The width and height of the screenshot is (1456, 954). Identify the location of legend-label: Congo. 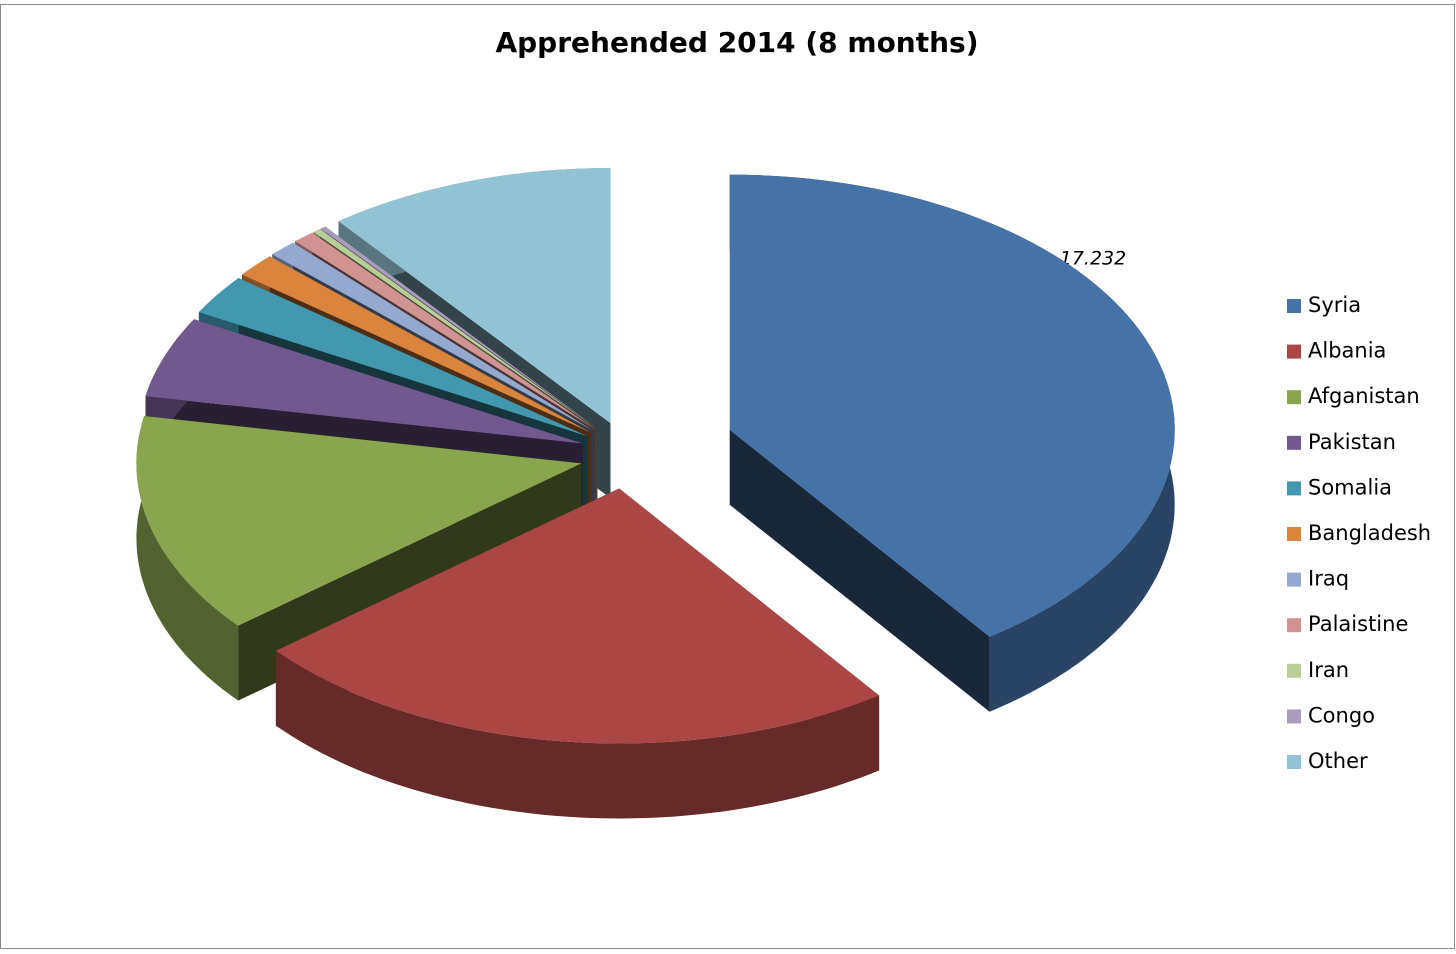
(1341, 715).